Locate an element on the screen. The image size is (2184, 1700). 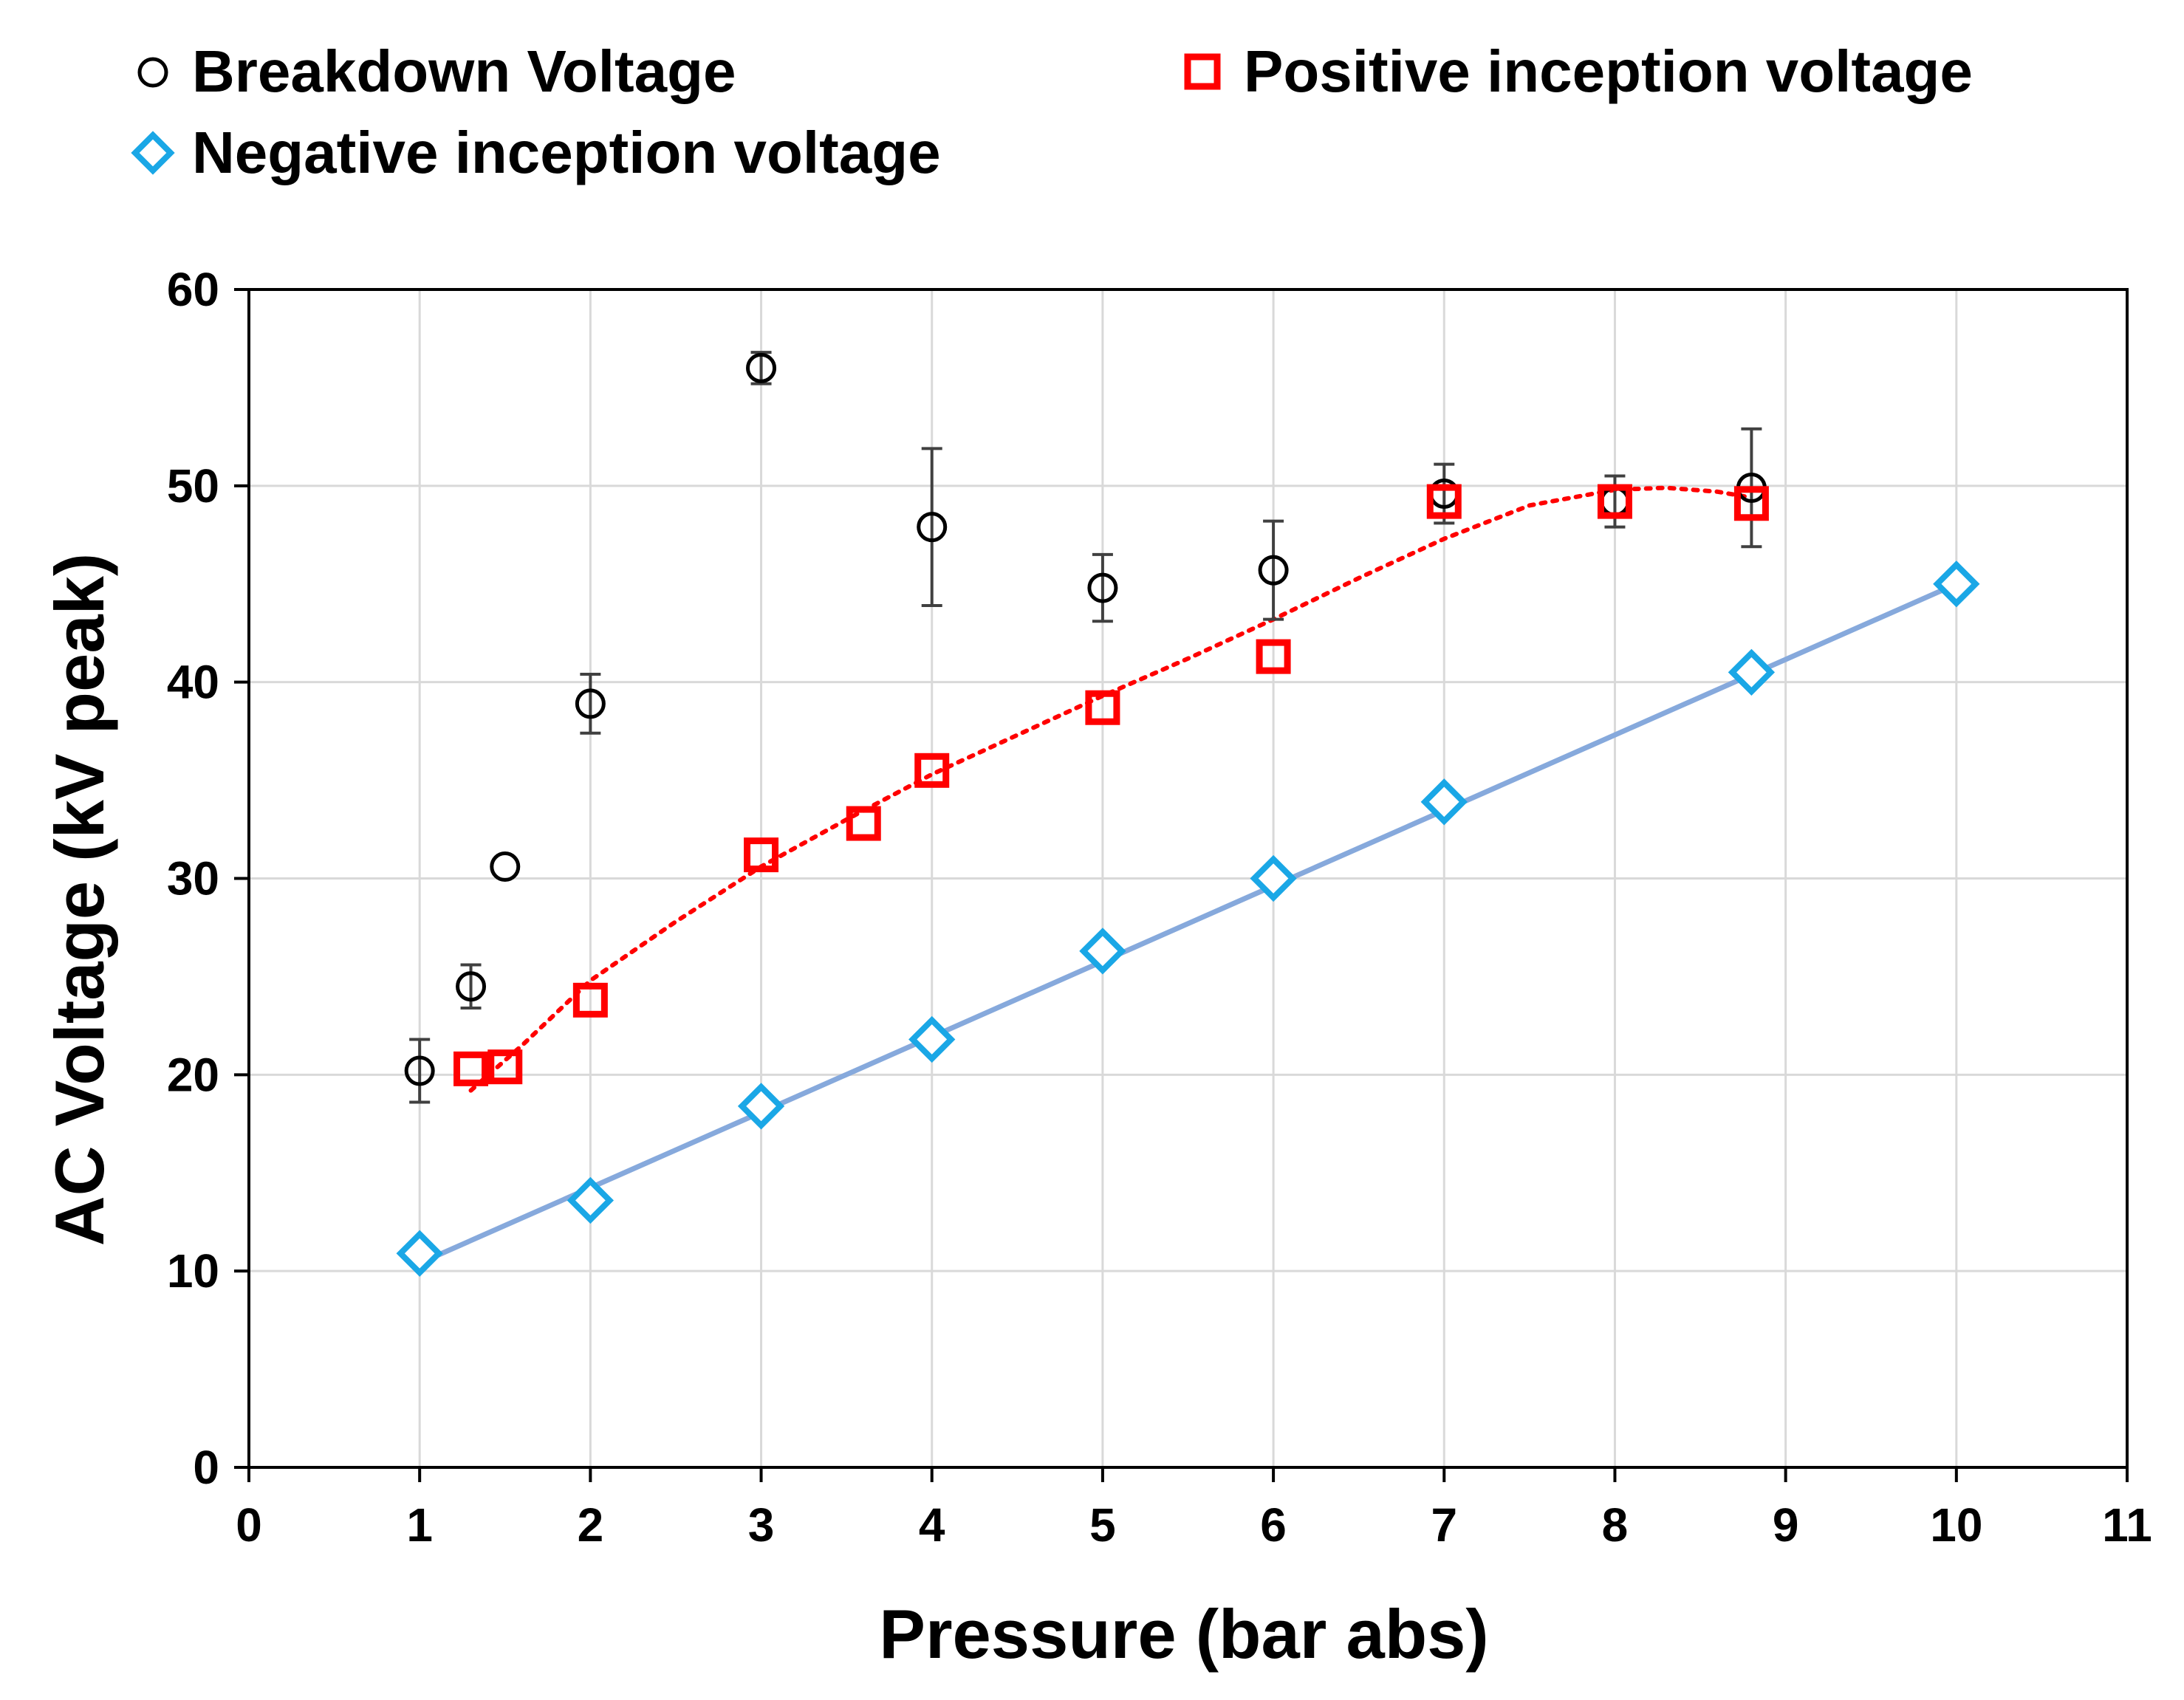
legend-label-breakdown: Breakdown Voltage is located at coordinates (464, 71).